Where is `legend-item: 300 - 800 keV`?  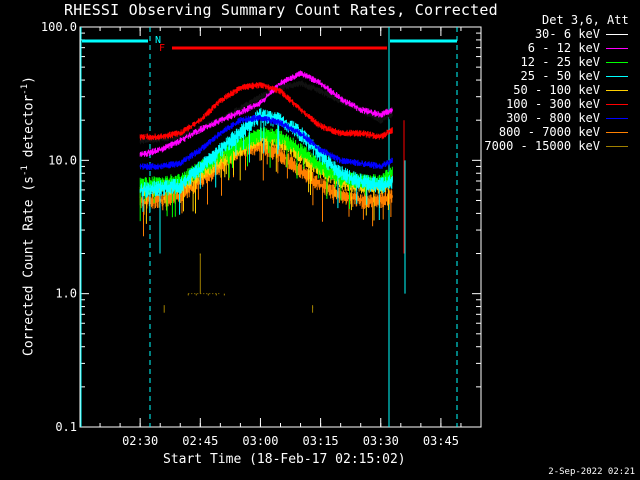 legend-item: 300 - 800 keV is located at coordinates (559, 118).